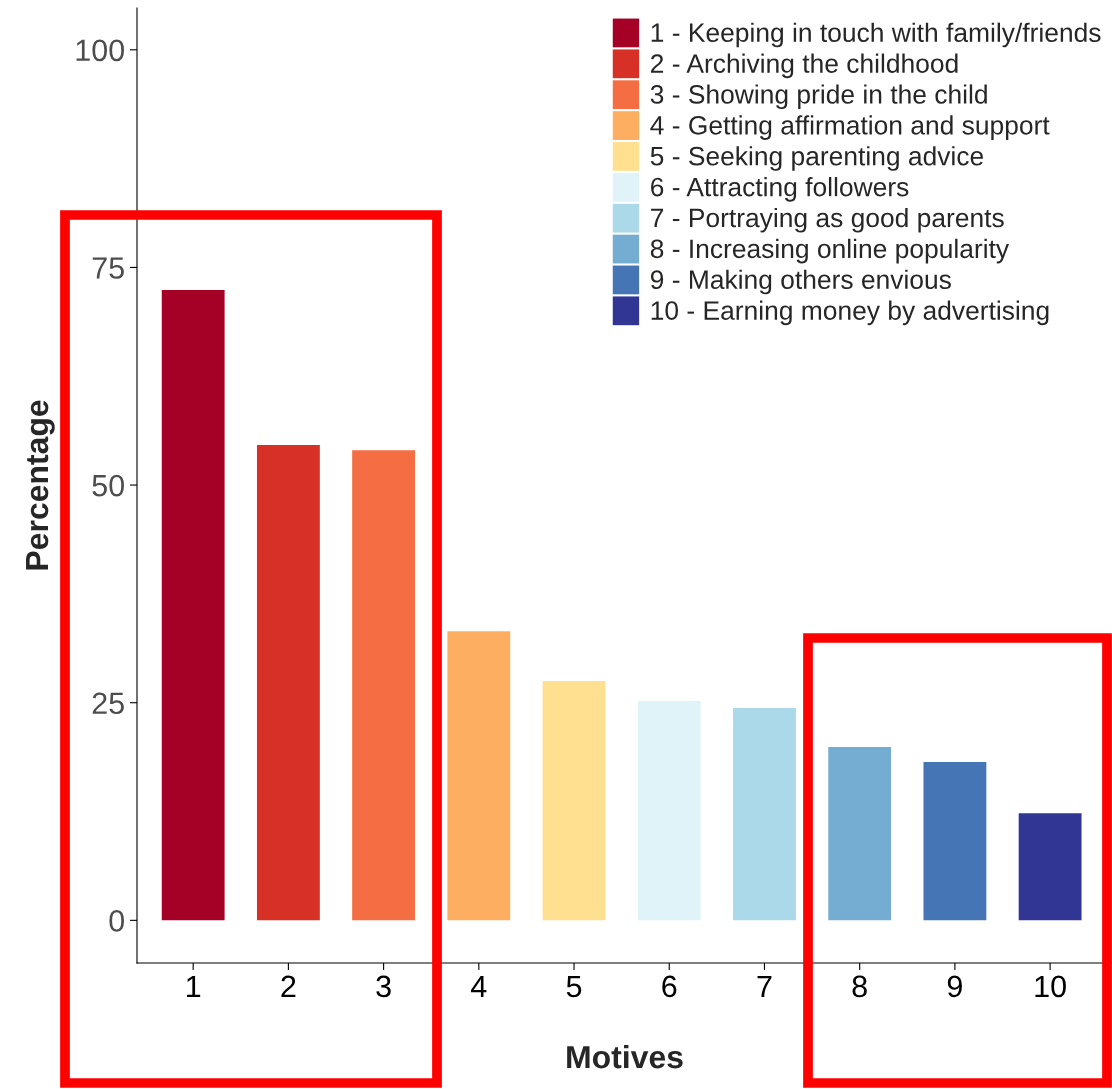  Describe the element at coordinates (817, 158) in the screenshot. I see `legend-label: 5 - Seeking parenting advice` at that location.